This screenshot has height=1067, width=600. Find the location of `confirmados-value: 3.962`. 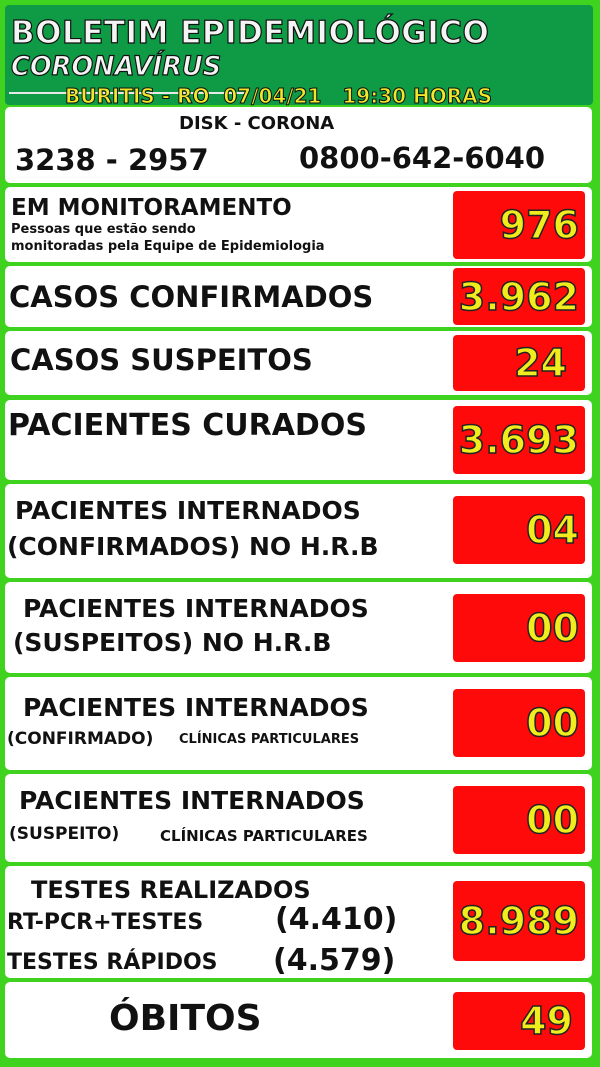

confirmados-value: 3.962 is located at coordinates (519, 297).